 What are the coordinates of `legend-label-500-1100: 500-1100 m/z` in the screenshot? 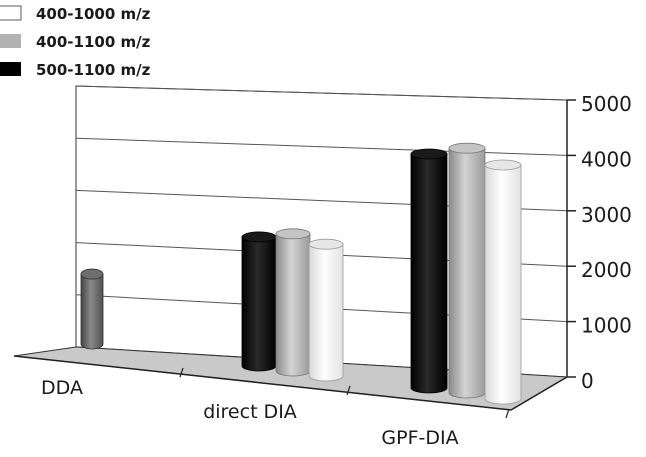 It's located at (93, 70).